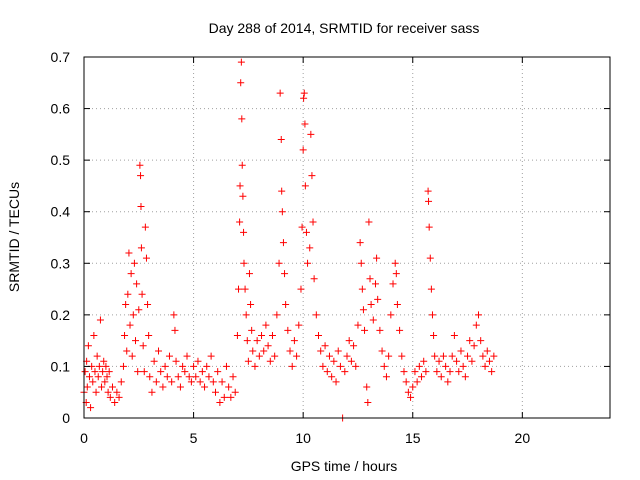  I want to click on x-tick-label: 10, so click(303, 438).